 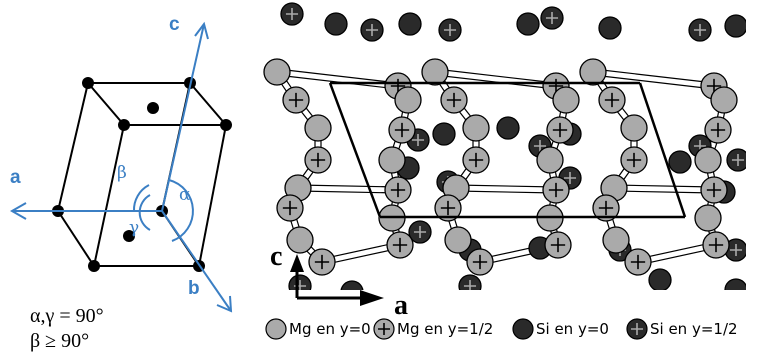 I want to click on angle-label-gamma: γ, so click(x=134, y=228).